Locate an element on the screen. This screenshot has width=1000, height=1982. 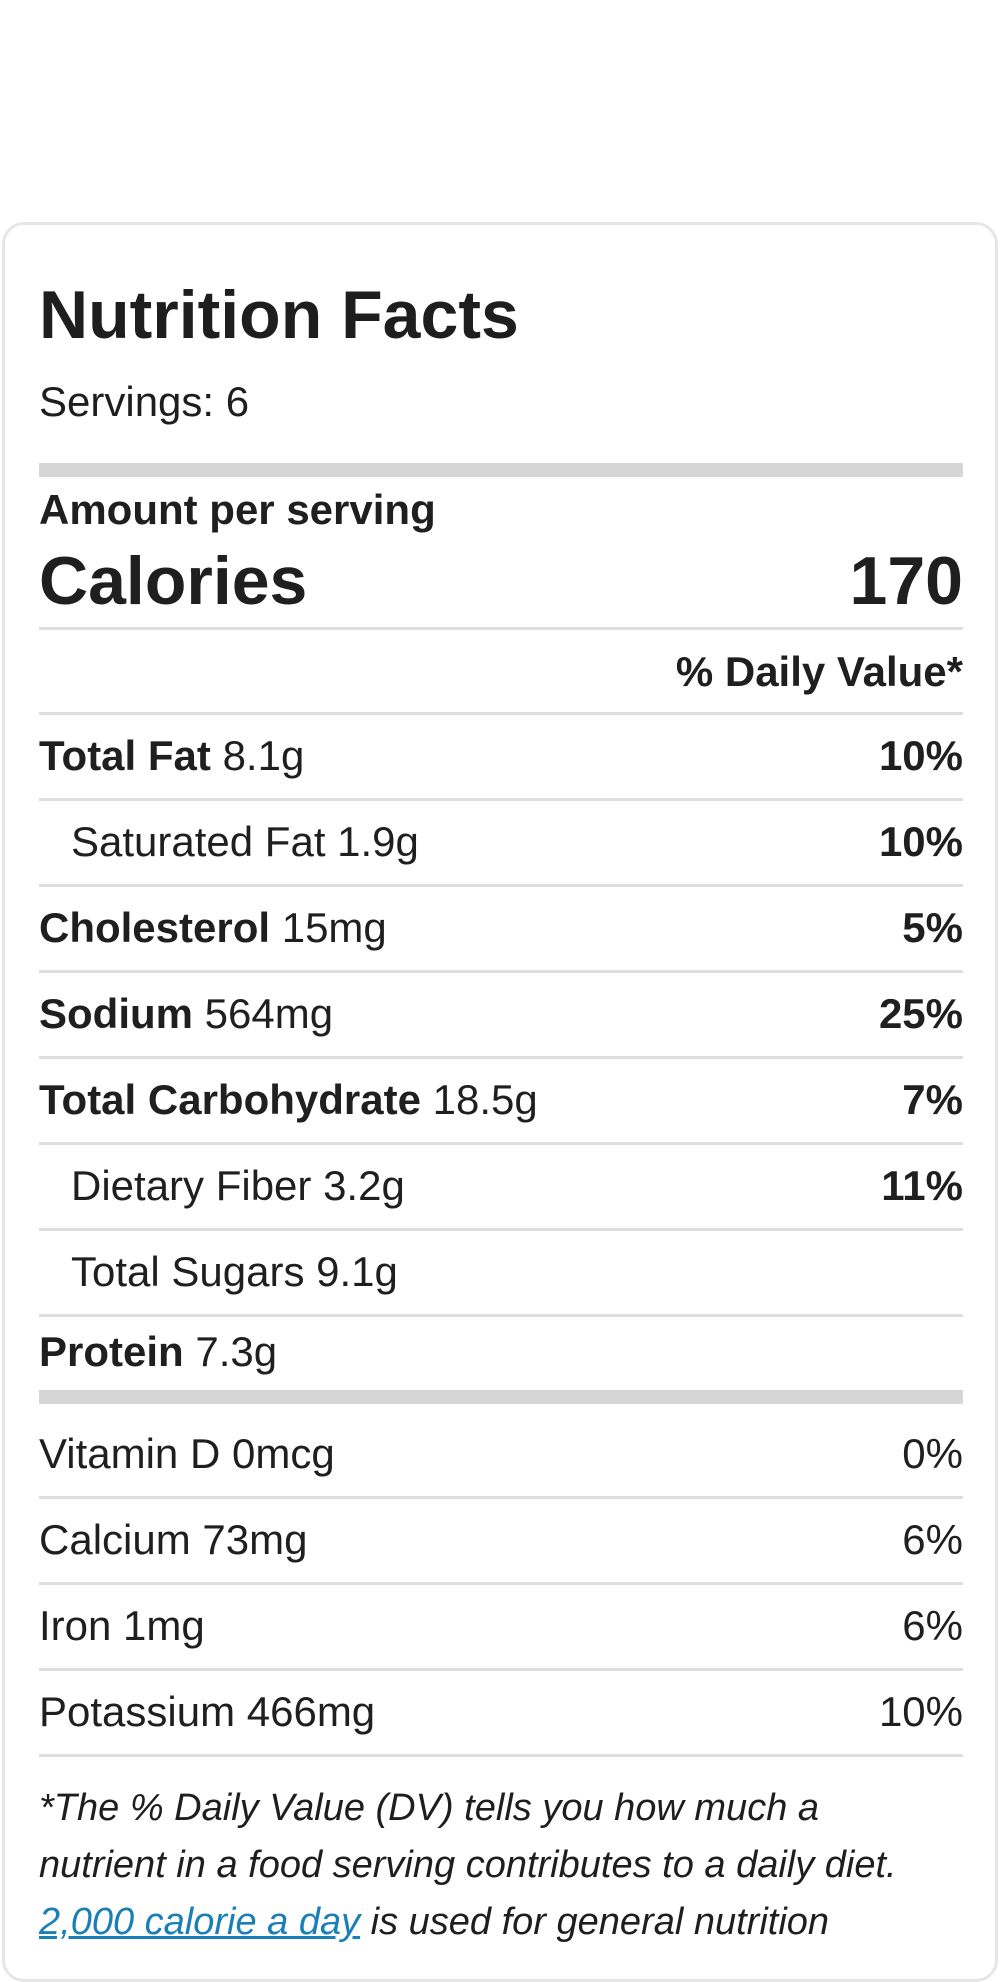
nutrient-amount: 564mg is located at coordinates (269, 1013).